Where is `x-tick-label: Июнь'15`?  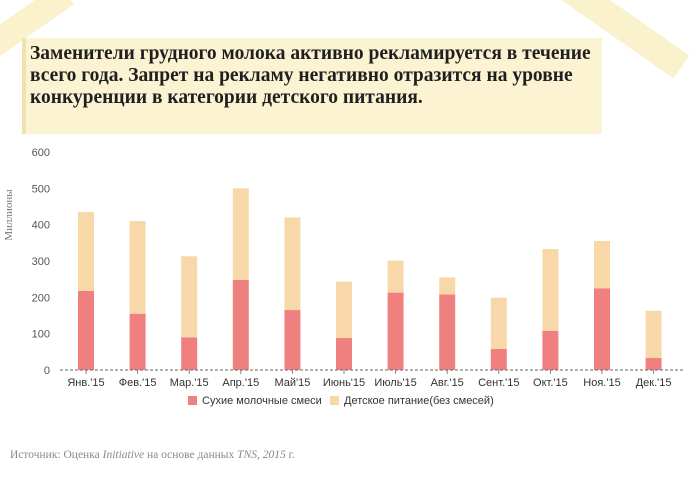 x-tick-label: Июнь'15 is located at coordinates (344, 383).